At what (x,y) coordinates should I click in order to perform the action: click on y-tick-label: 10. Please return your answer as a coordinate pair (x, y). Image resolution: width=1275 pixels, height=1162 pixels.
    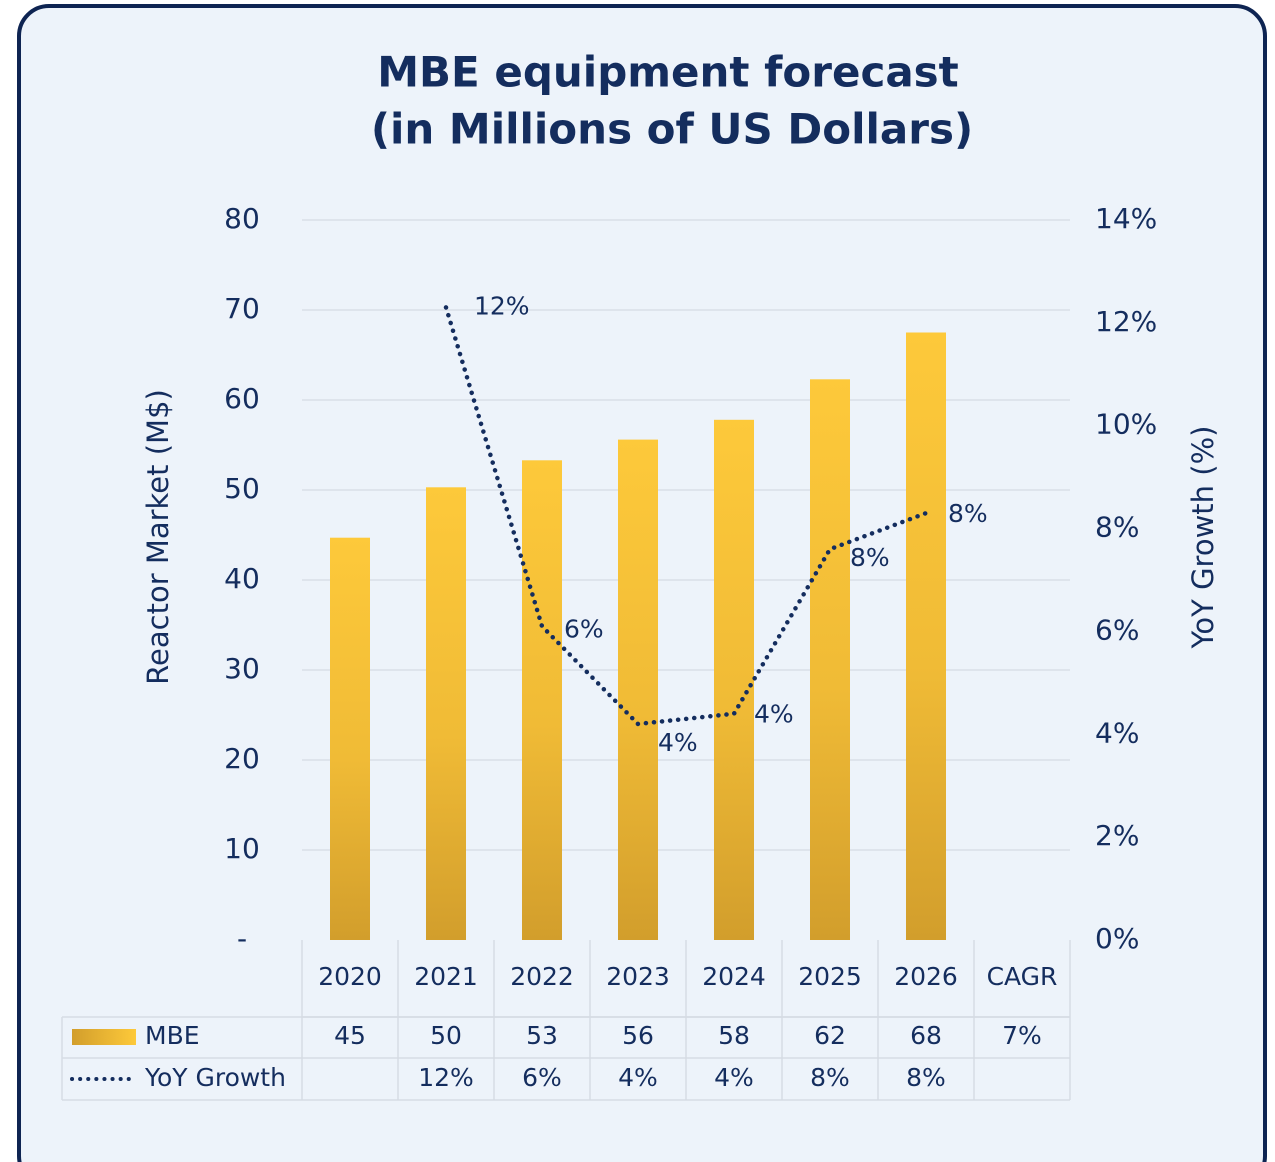
    Looking at the image, I should click on (242, 848).